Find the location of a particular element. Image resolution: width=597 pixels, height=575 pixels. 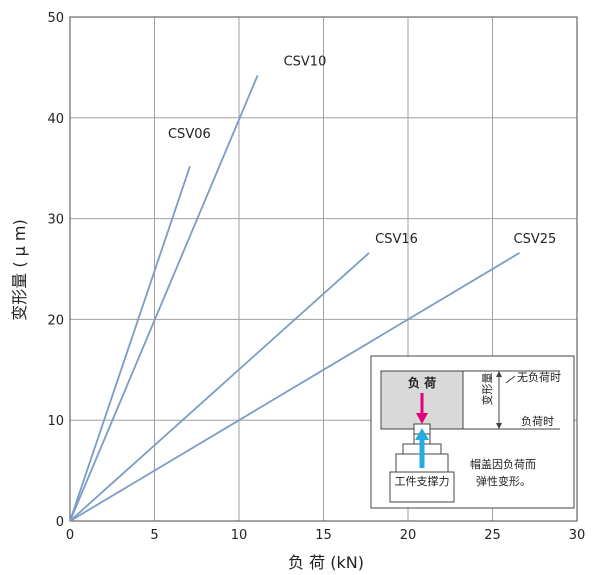

workpiece-support is located at coordinates (422, 463).